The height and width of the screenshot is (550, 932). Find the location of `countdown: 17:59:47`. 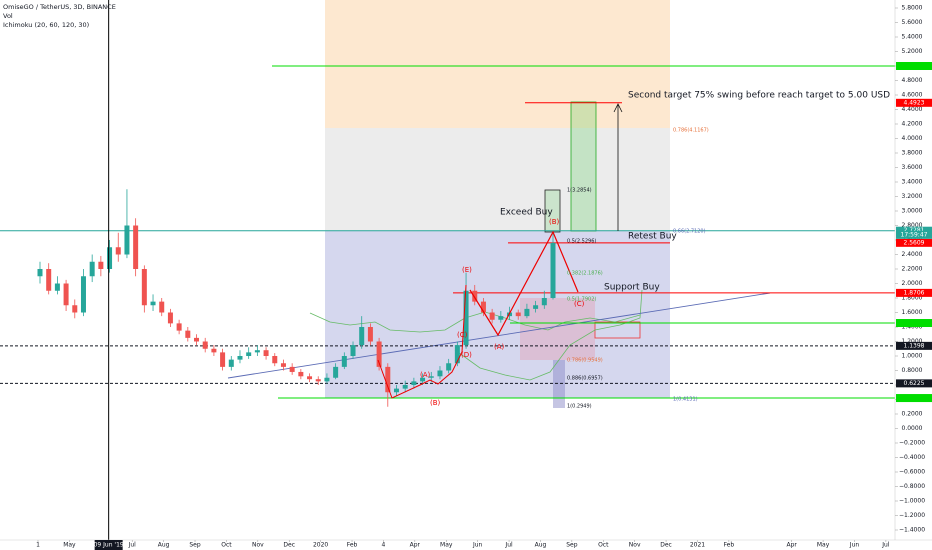

countdown: 17:59:47 is located at coordinates (914, 234).